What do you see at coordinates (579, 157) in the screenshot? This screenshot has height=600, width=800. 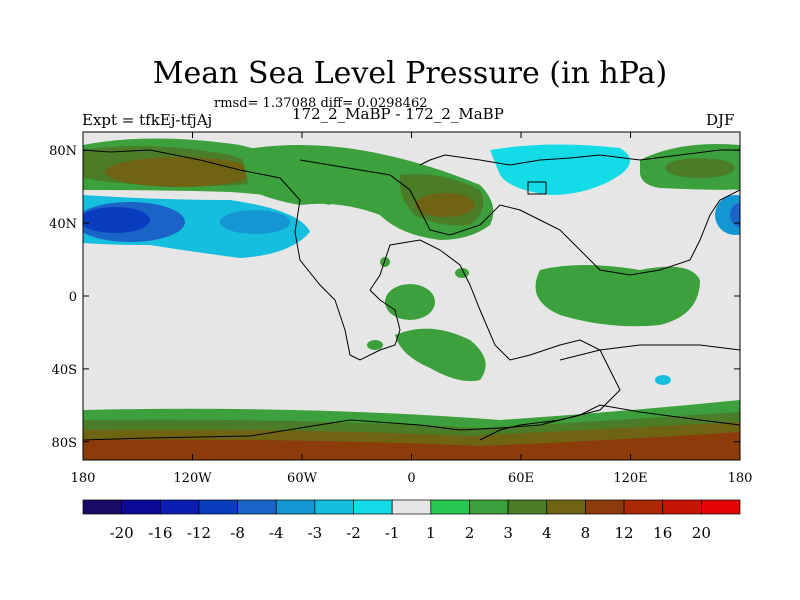 I see `coastline-arctic` at bounding box center [579, 157].